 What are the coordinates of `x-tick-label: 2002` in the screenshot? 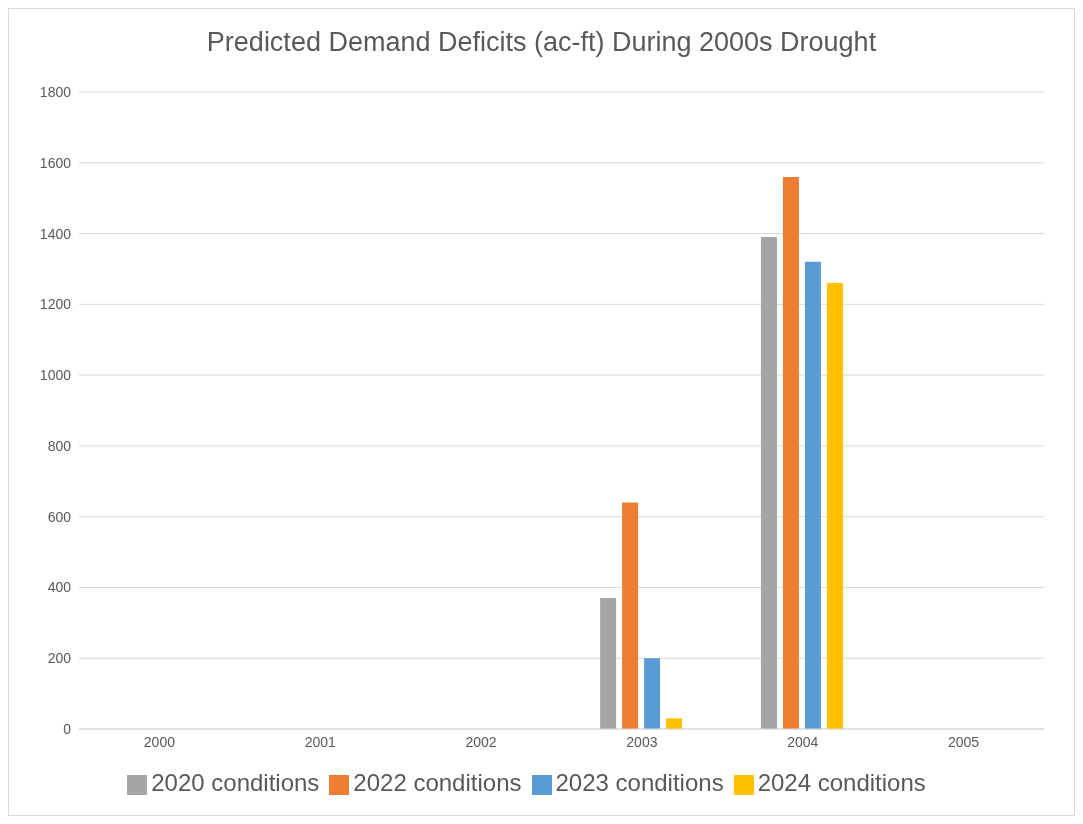 It's located at (481, 741).